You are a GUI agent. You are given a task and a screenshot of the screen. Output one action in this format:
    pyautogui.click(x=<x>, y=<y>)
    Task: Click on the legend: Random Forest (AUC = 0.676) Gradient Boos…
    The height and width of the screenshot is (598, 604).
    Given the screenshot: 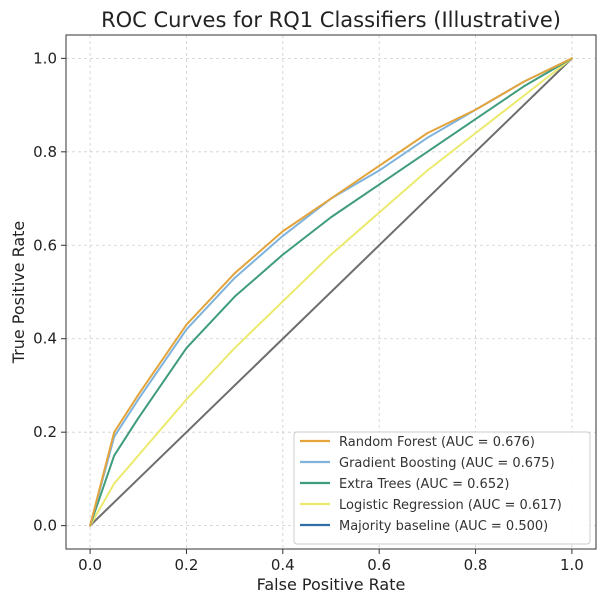 What is the action you would take?
    pyautogui.click(x=442, y=488)
    